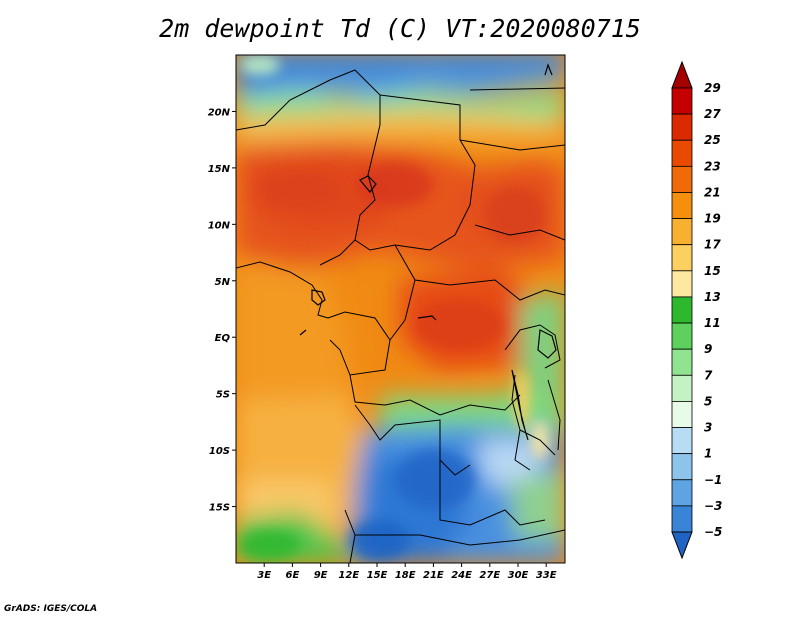 This screenshot has height=618, width=800. I want to click on colorbar-label: 1, so click(708, 454).